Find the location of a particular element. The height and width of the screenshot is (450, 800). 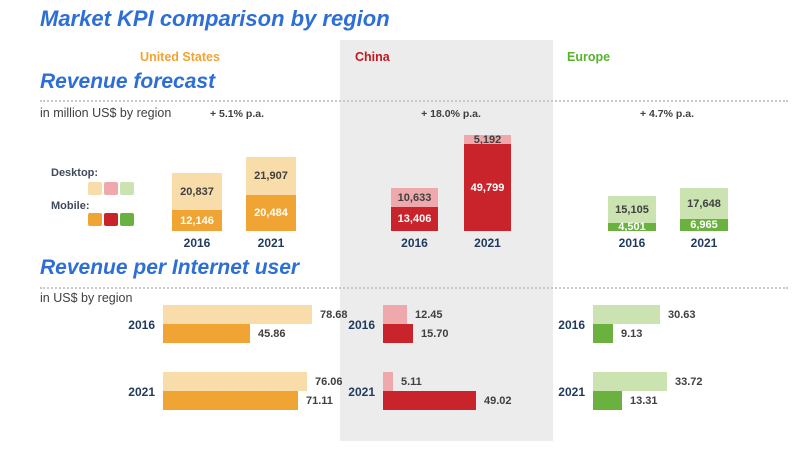

page-title: Market KPI comparison by region is located at coordinates (215, 18).